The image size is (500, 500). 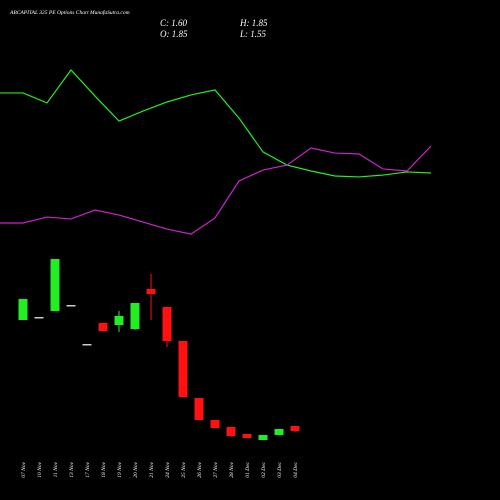 I want to click on x-tick-label: 01 Dec, so click(x=248, y=469).